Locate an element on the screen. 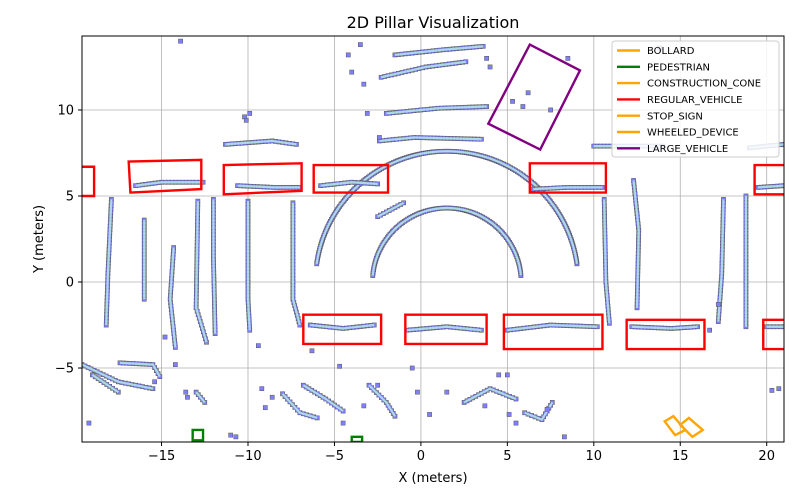  legend-label: LARGE_VEHICLE is located at coordinates (687, 149).